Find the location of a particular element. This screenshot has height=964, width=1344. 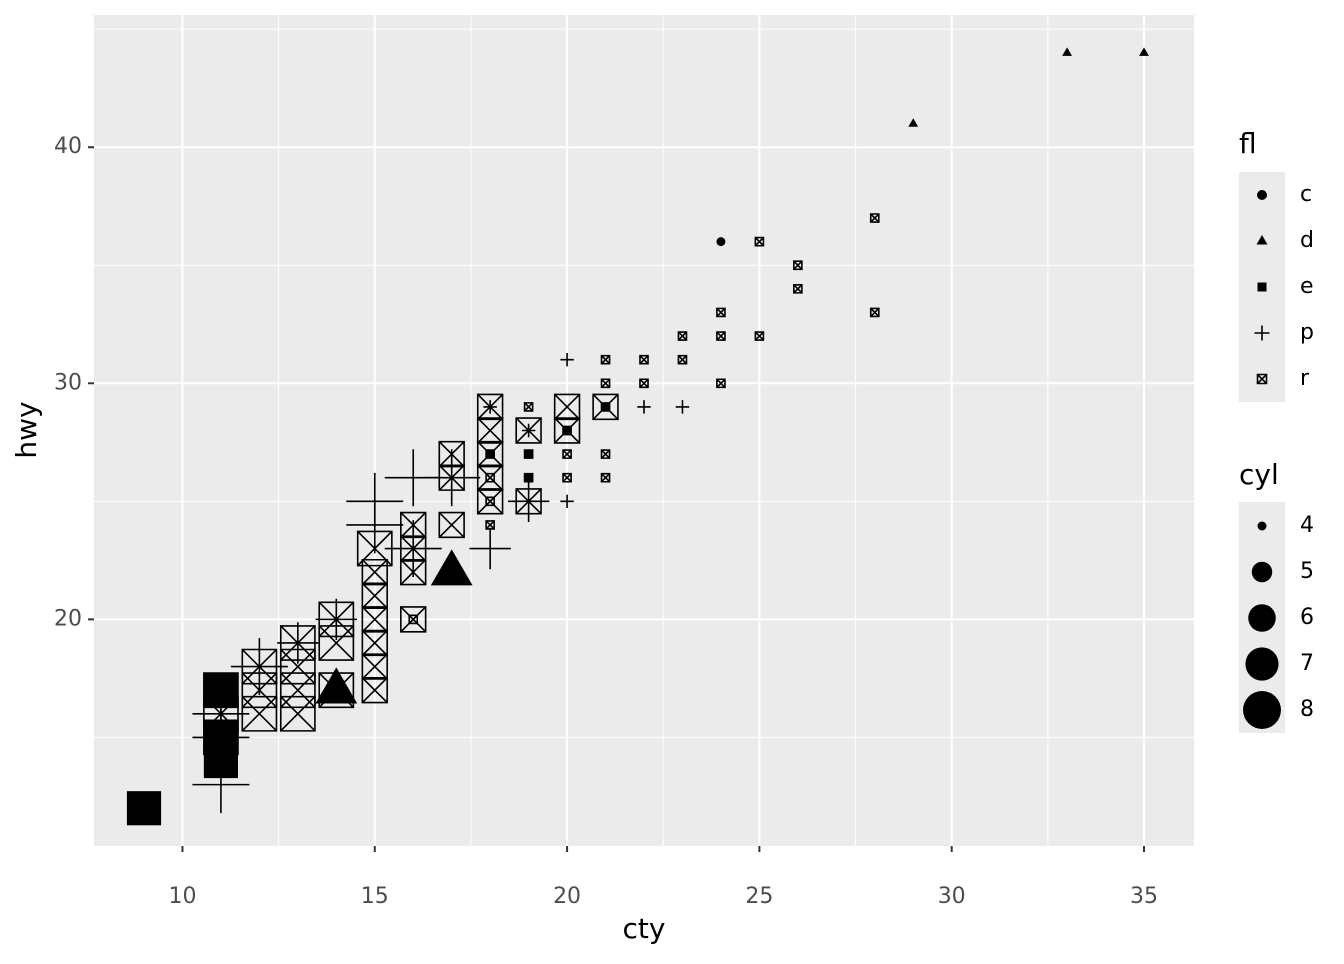

y-tick-label: 20 is located at coordinates (68, 618).